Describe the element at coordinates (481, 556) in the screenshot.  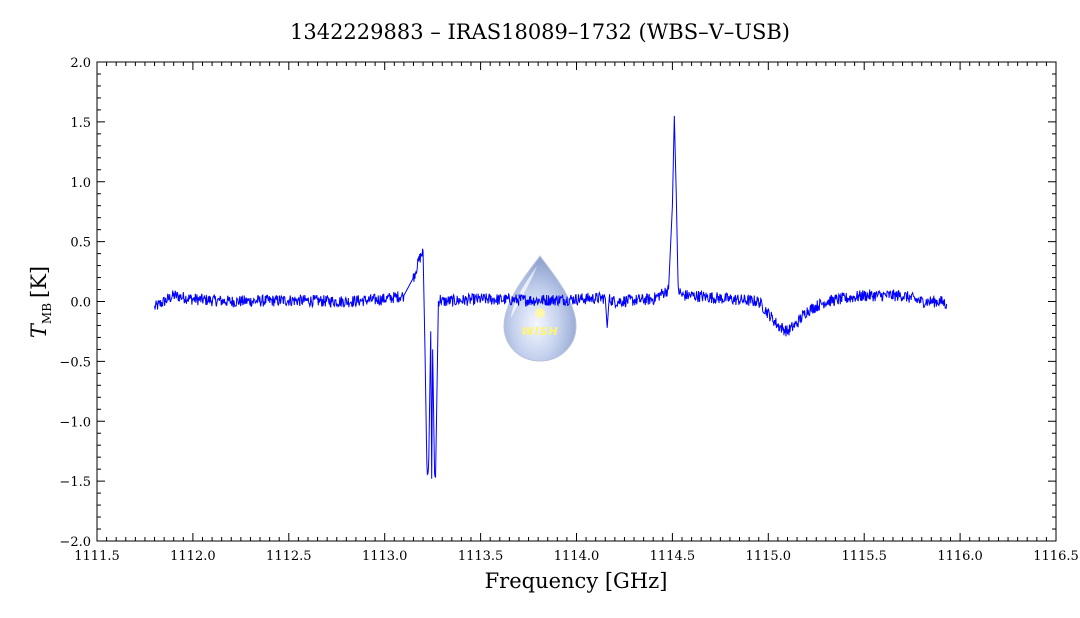
I see `x-tick-label: 1113.5` at that location.